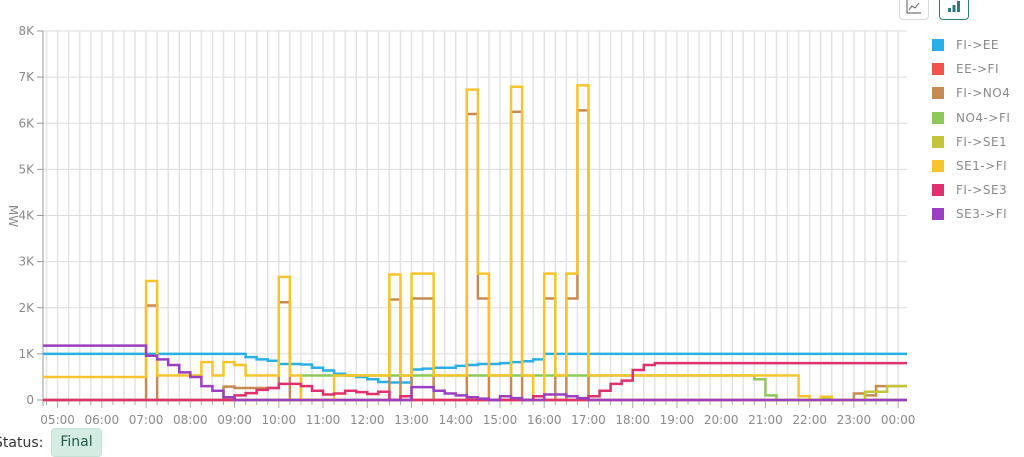 This screenshot has height=457, width=1024. What do you see at coordinates (632, 420) in the screenshot?
I see `x-tick-label: 18:00` at bounding box center [632, 420].